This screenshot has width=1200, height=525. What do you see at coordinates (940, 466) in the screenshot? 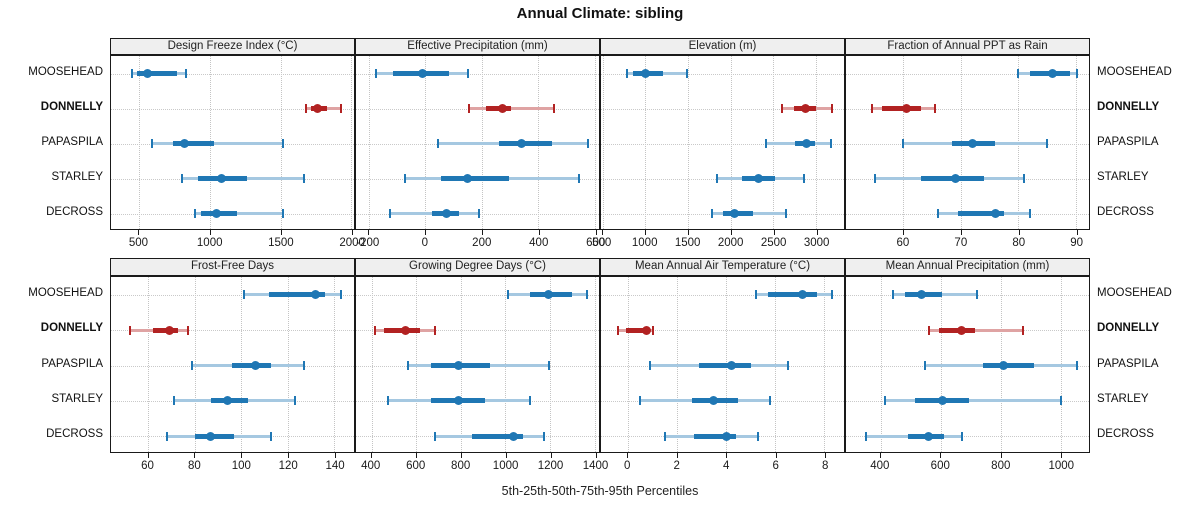
I see `axis-tick-label: 600` at bounding box center [940, 466].